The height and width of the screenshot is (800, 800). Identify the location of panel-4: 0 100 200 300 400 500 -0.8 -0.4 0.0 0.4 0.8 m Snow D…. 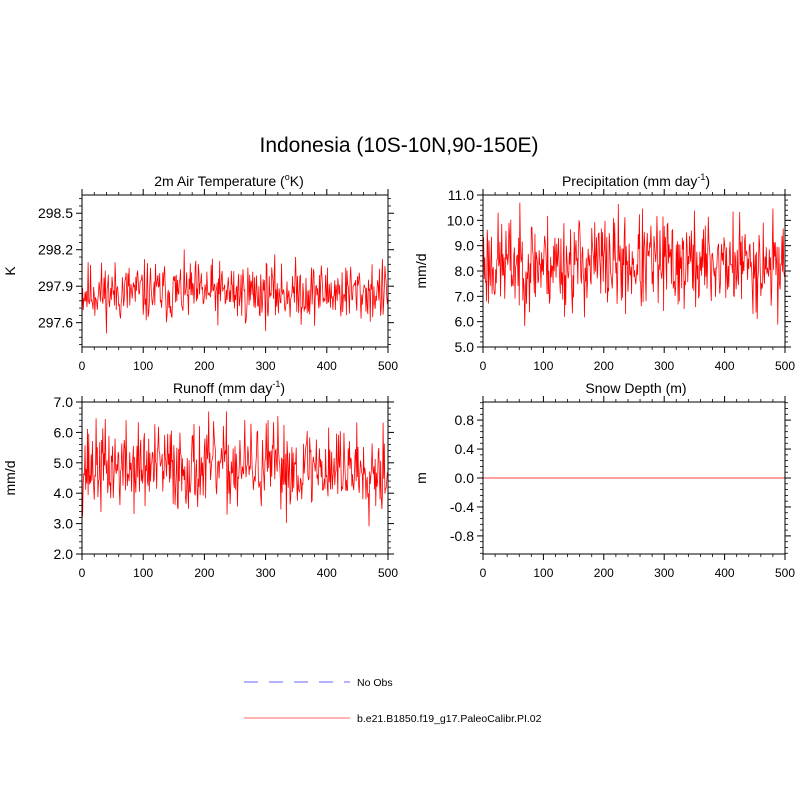
(604, 480).